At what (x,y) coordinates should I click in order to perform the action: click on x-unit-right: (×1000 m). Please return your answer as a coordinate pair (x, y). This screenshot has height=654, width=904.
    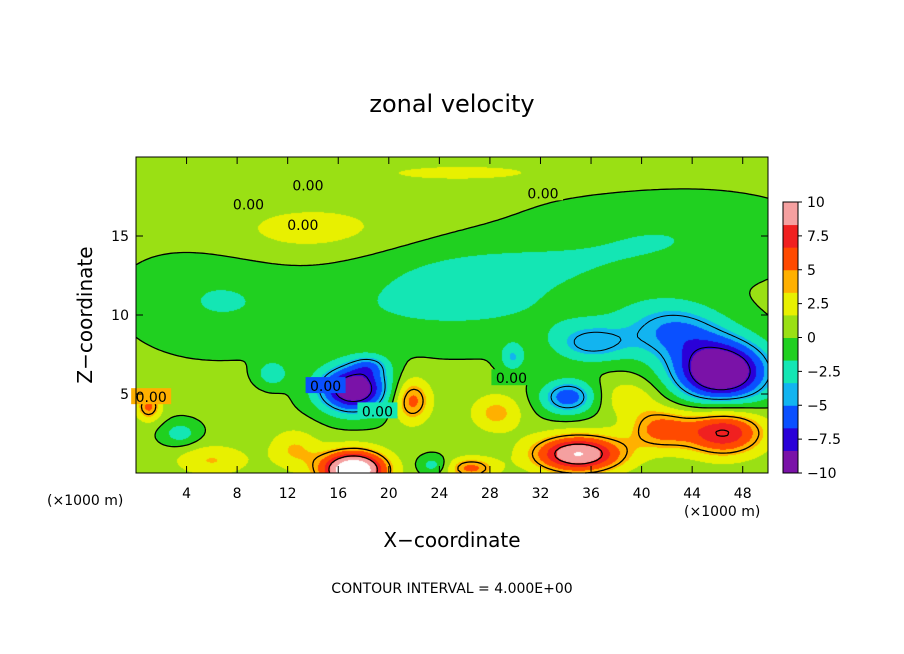
    Looking at the image, I should click on (722, 512).